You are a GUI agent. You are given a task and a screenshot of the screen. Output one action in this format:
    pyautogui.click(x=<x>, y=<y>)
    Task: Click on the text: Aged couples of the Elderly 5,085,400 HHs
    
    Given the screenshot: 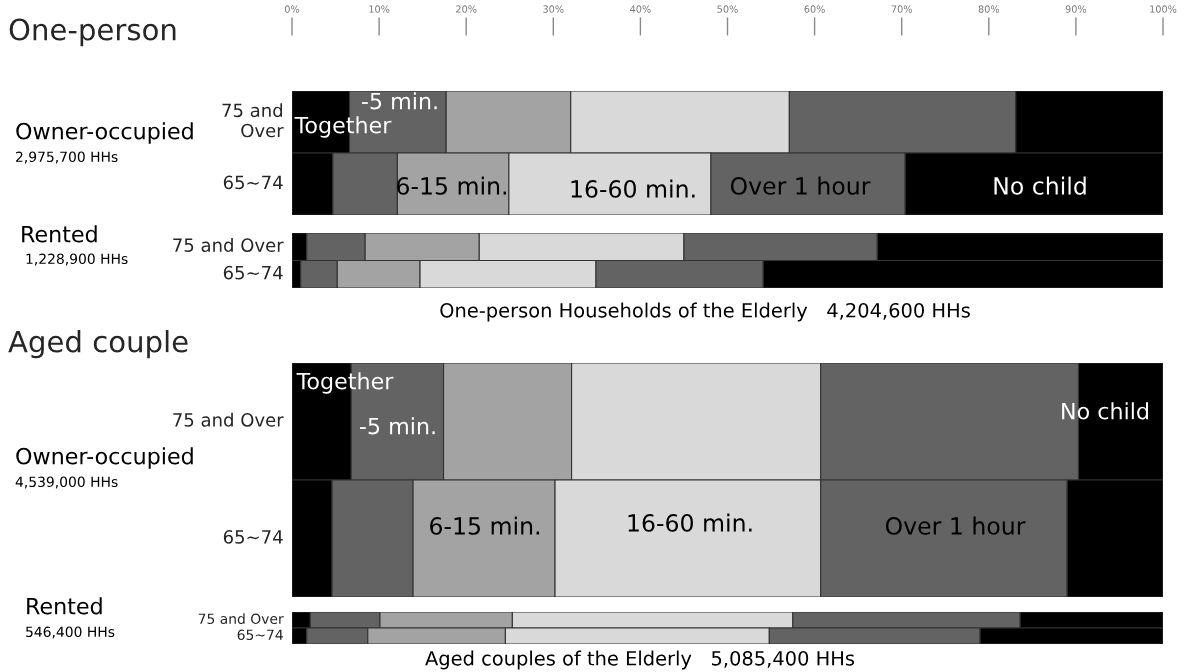 What is the action you would take?
    pyautogui.click(x=640, y=660)
    